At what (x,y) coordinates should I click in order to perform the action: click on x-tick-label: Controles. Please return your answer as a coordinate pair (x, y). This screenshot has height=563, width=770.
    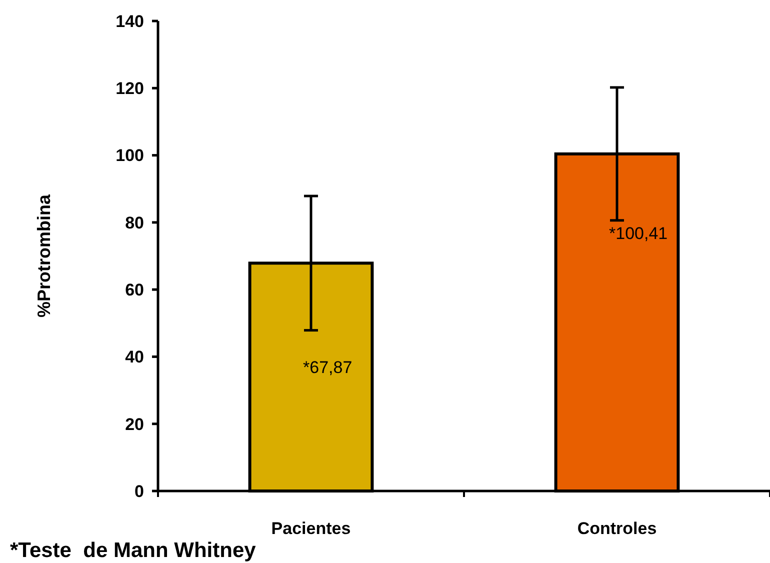
    Looking at the image, I should click on (617, 528).